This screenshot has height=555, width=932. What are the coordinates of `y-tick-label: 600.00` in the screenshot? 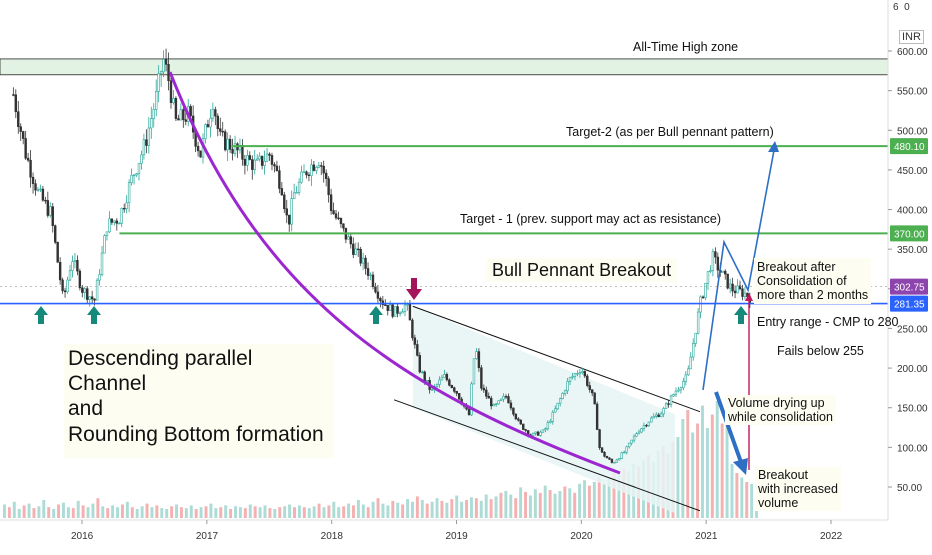 It's located at (912, 52).